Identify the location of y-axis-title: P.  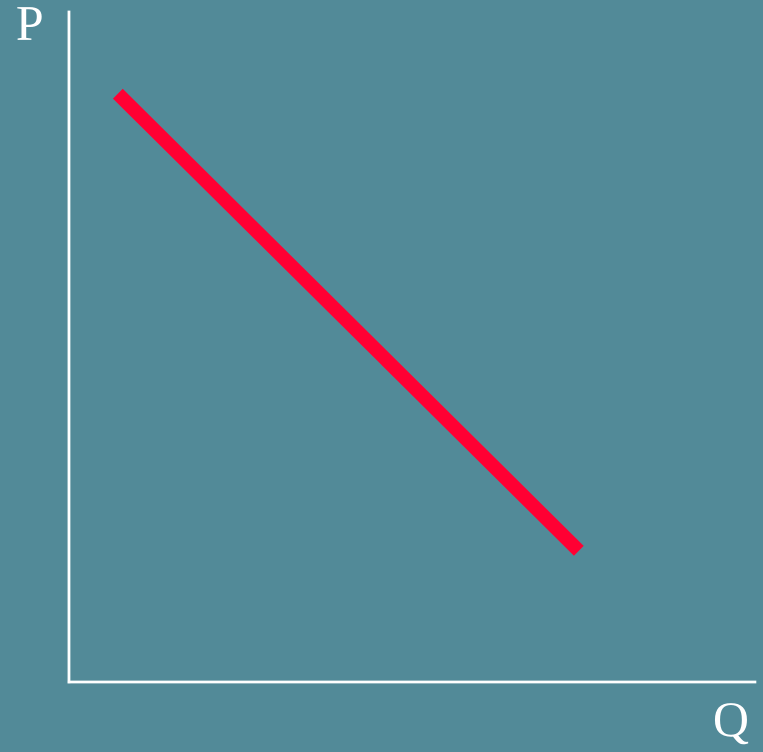
(29, 23).